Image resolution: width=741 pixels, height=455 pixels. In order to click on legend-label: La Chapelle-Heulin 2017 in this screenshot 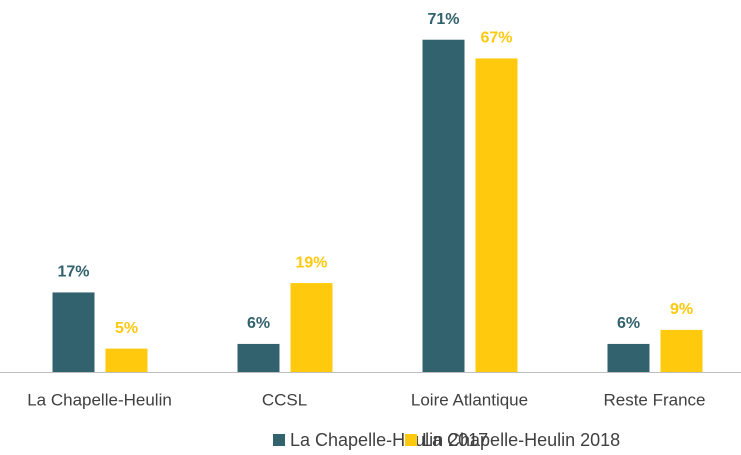, I will do `click(389, 440)`.